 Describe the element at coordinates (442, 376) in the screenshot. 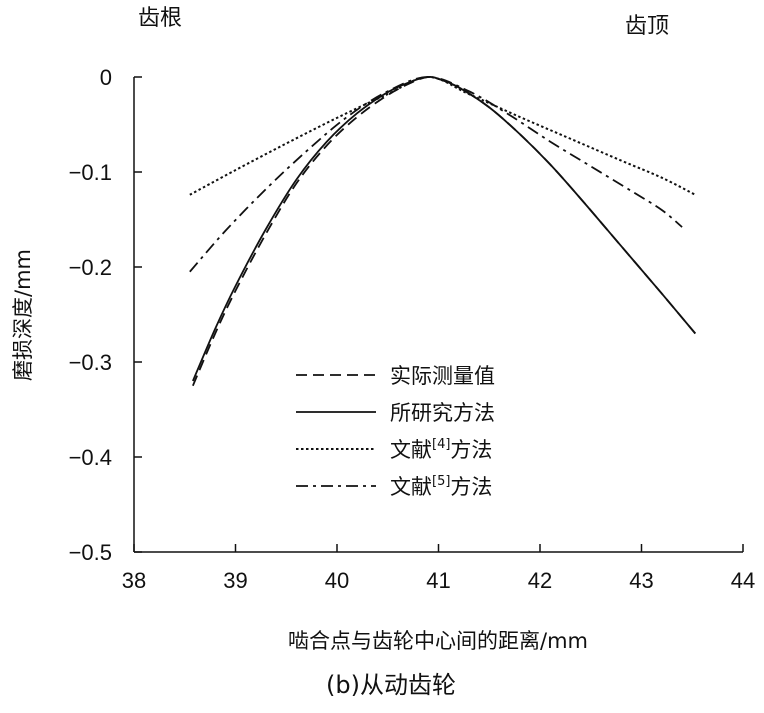

I see `legend-label: 实际测量值` at that location.